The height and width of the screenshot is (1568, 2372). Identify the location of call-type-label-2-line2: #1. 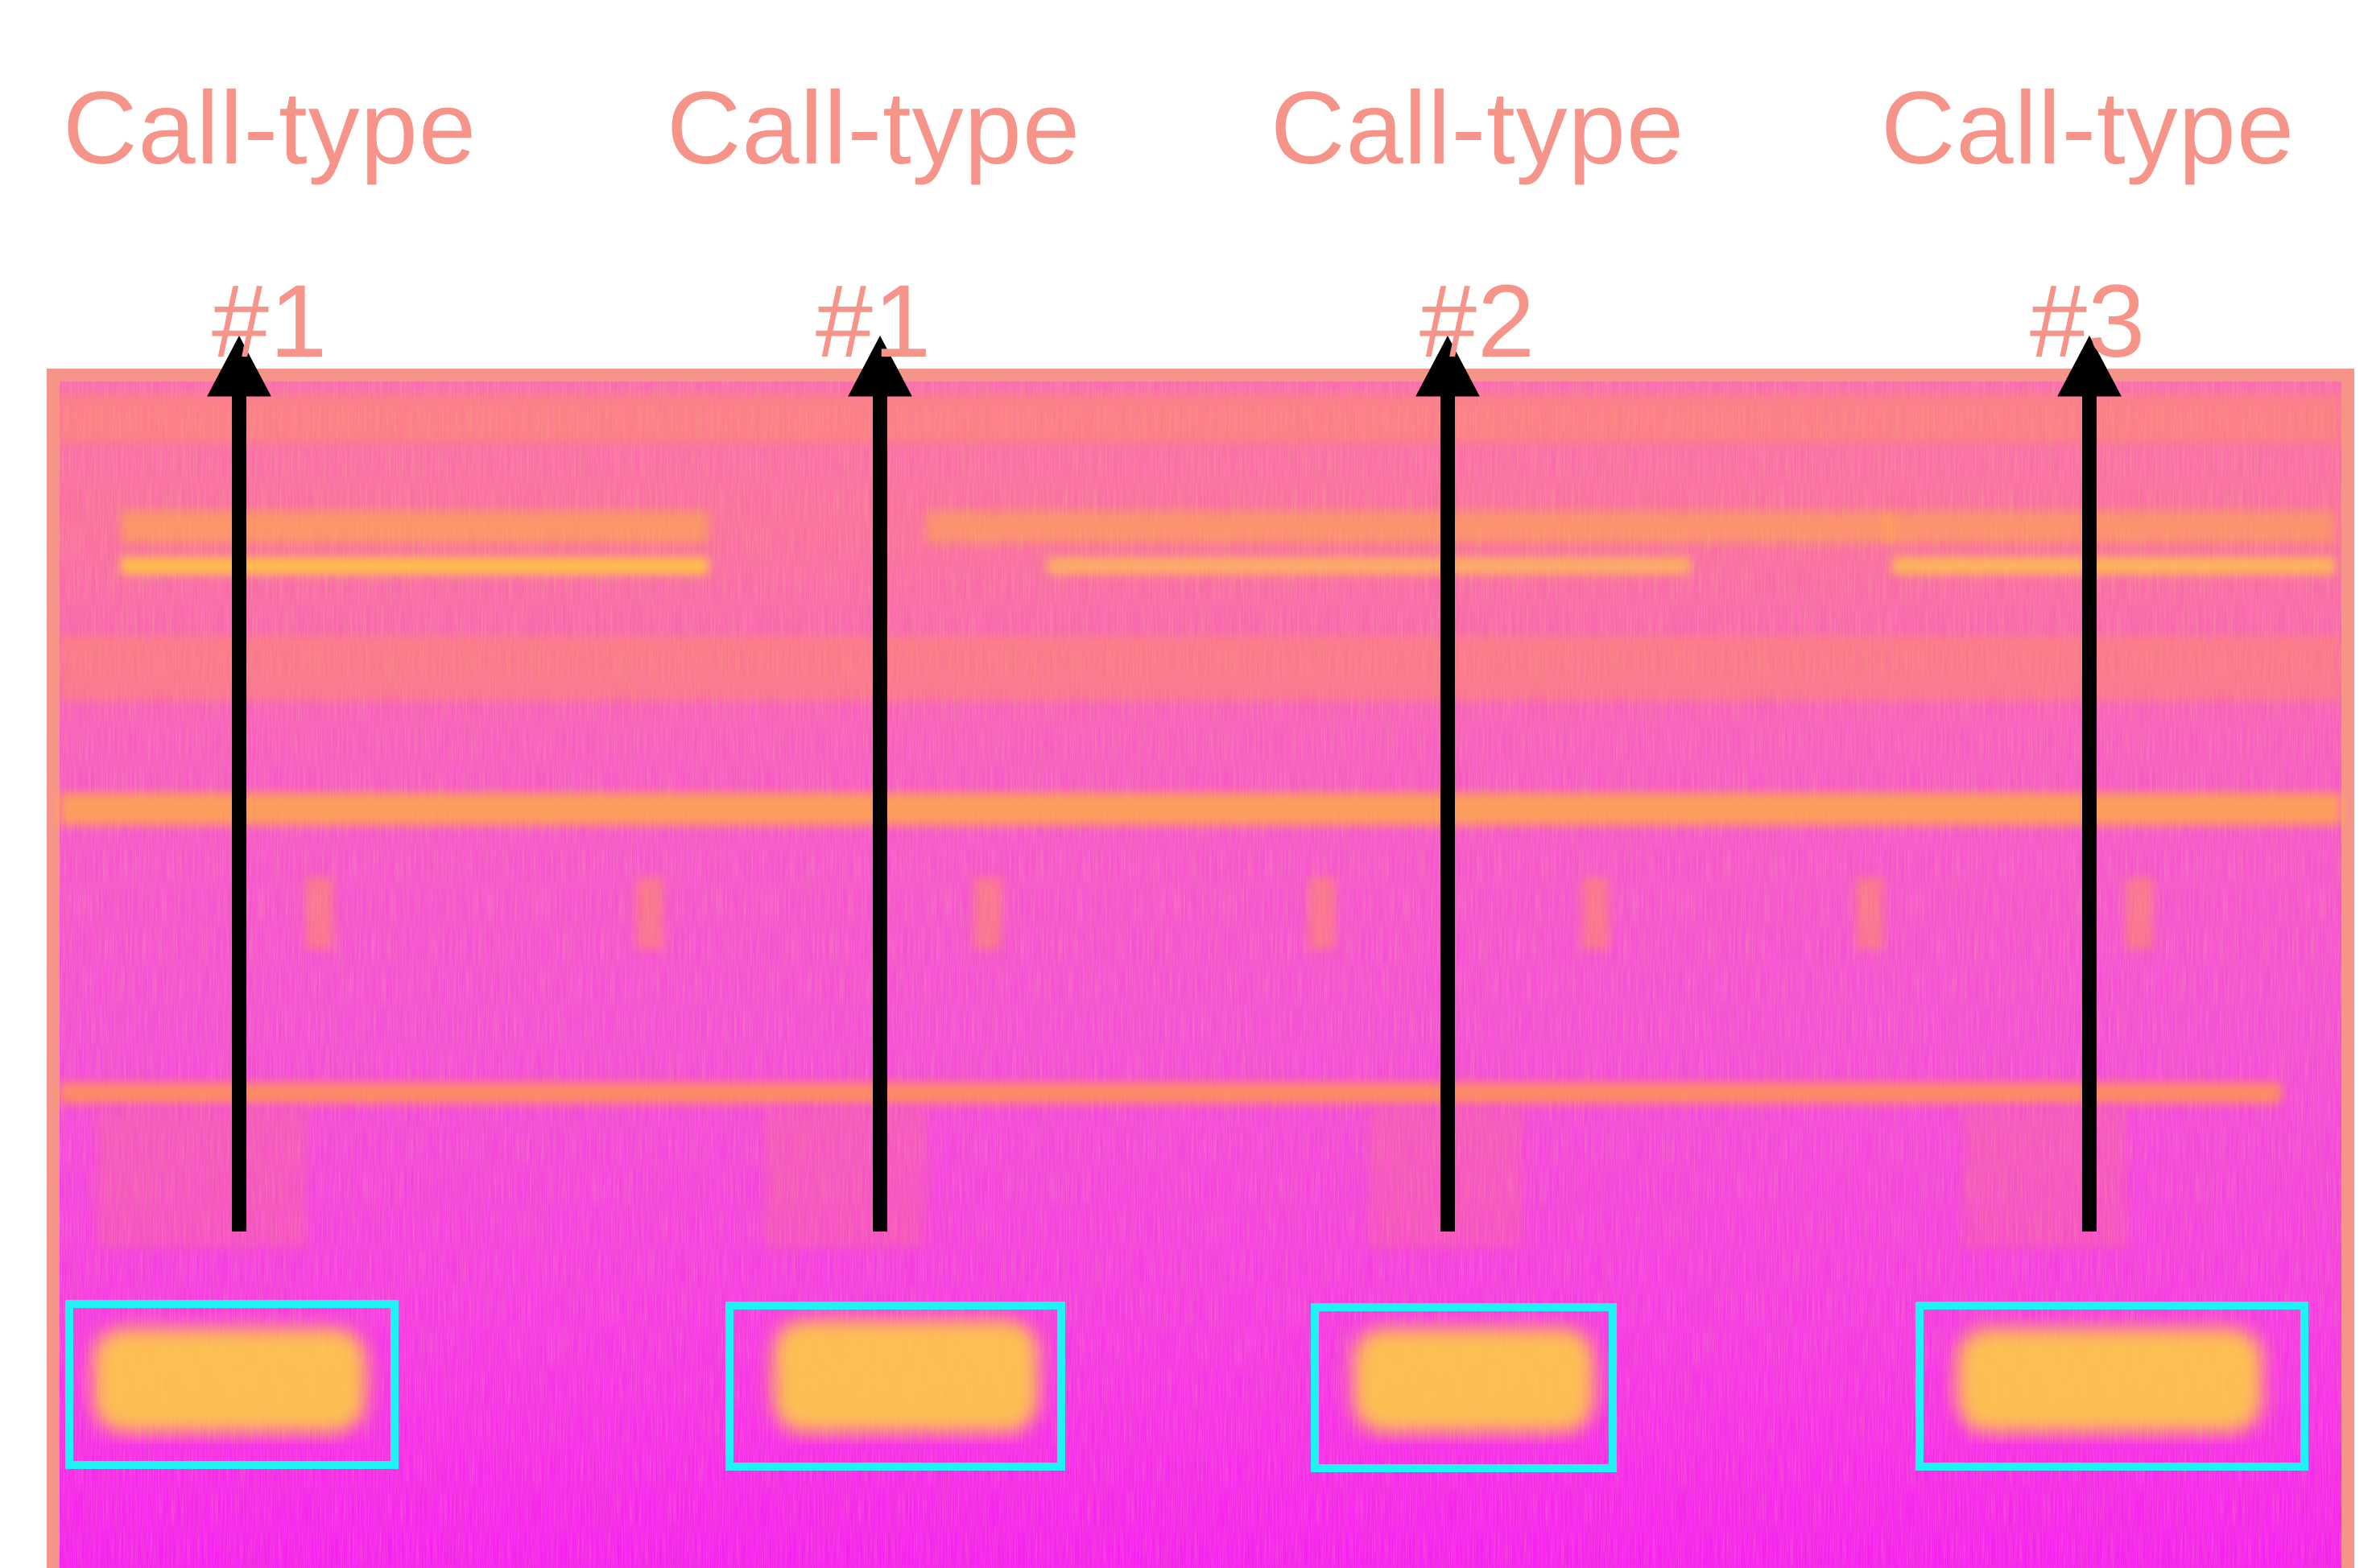
(874, 321).